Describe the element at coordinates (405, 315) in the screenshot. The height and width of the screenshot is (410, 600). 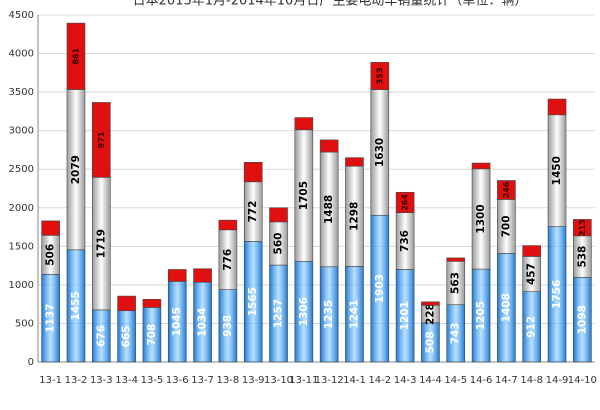
I see `value-label: 1201` at that location.